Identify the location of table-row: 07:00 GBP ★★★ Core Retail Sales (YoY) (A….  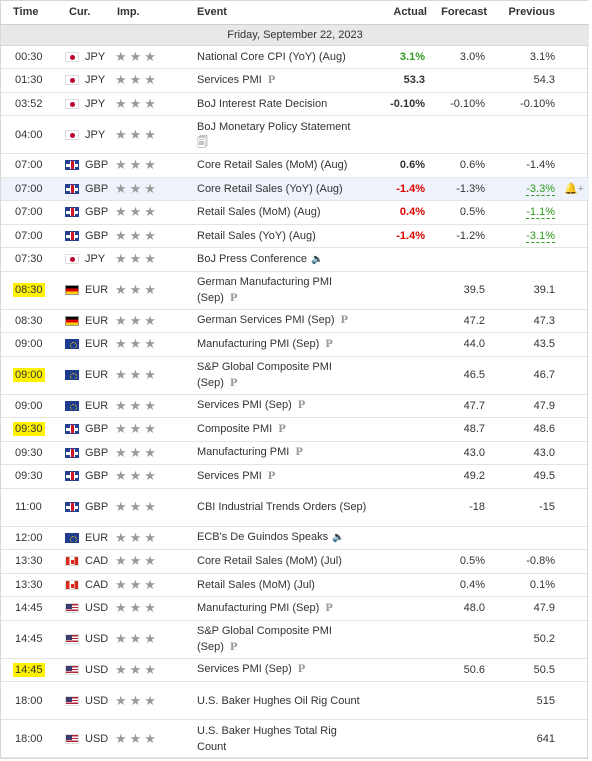
(295, 189).